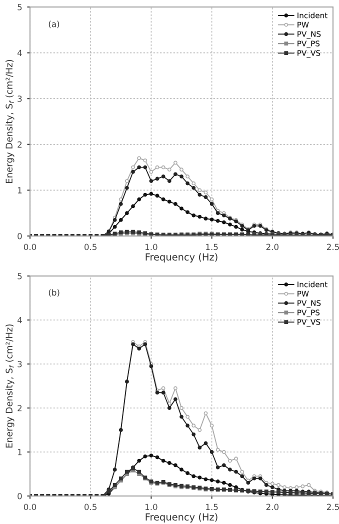 The width and height of the screenshot is (339, 524). What do you see at coordinates (54, 293) in the screenshot?
I see `annotation: (b)` at bounding box center [54, 293].